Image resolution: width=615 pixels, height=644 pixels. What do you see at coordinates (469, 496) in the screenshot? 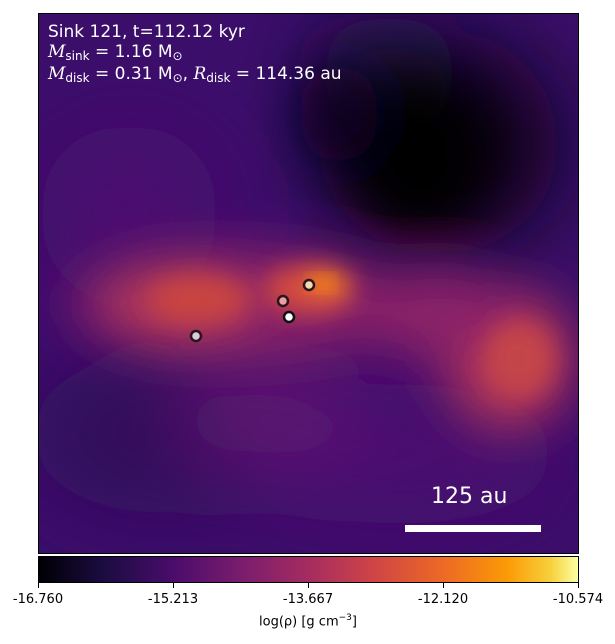
I see `scalebar-label: 125 au` at bounding box center [469, 496].